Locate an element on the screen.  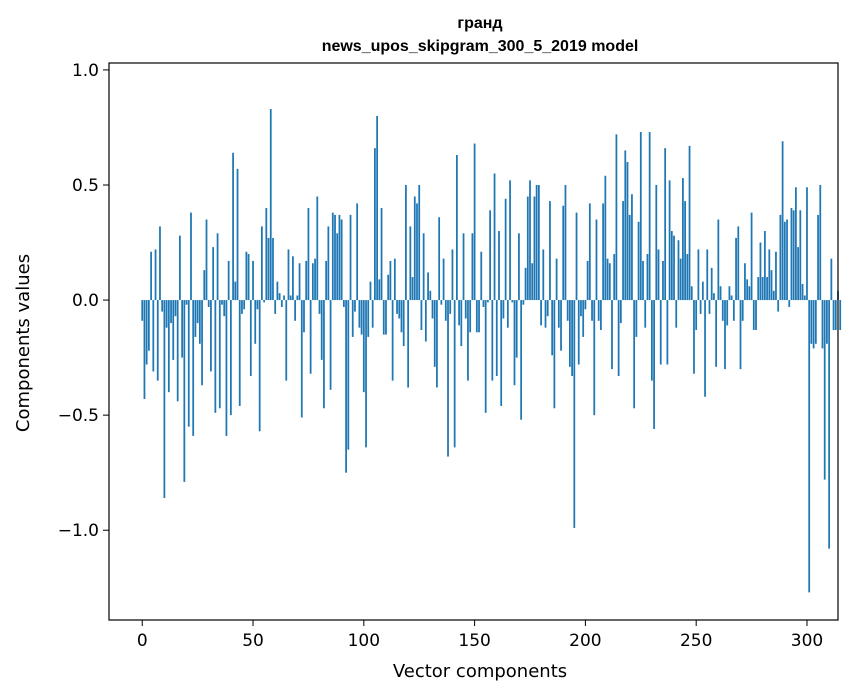
y-tick-label: 0.0 is located at coordinates (85, 301).